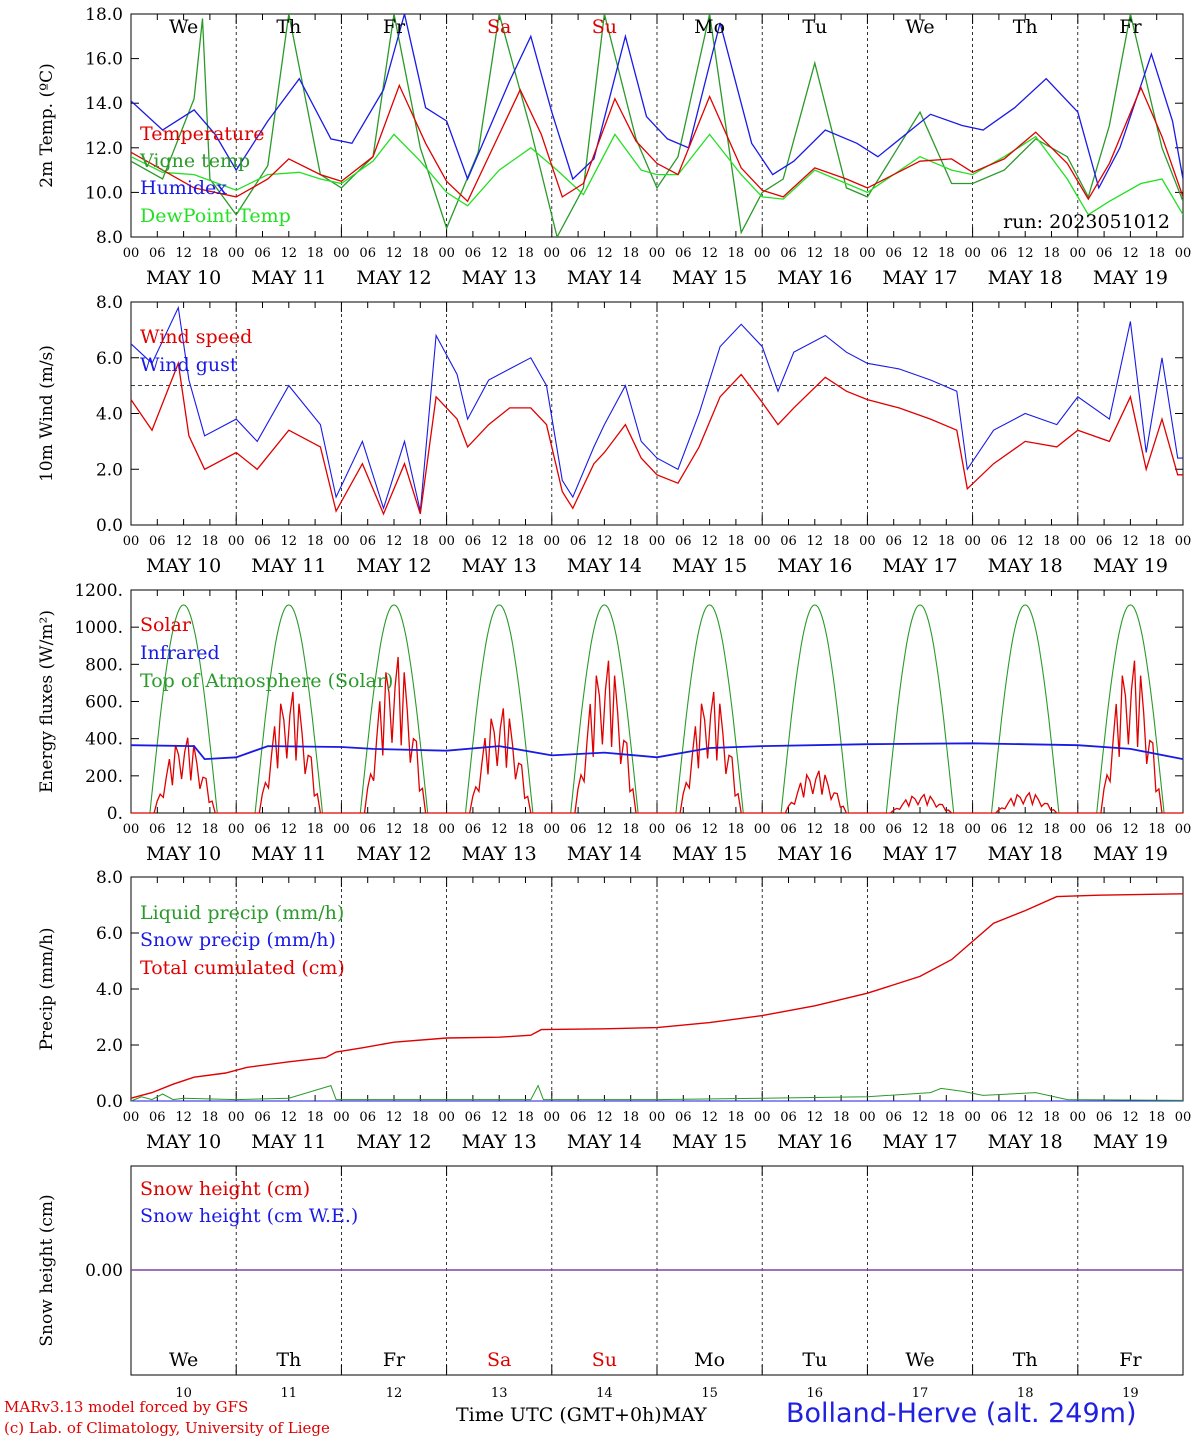  I want to click on legend-entry: Wind speed, so click(196, 337).